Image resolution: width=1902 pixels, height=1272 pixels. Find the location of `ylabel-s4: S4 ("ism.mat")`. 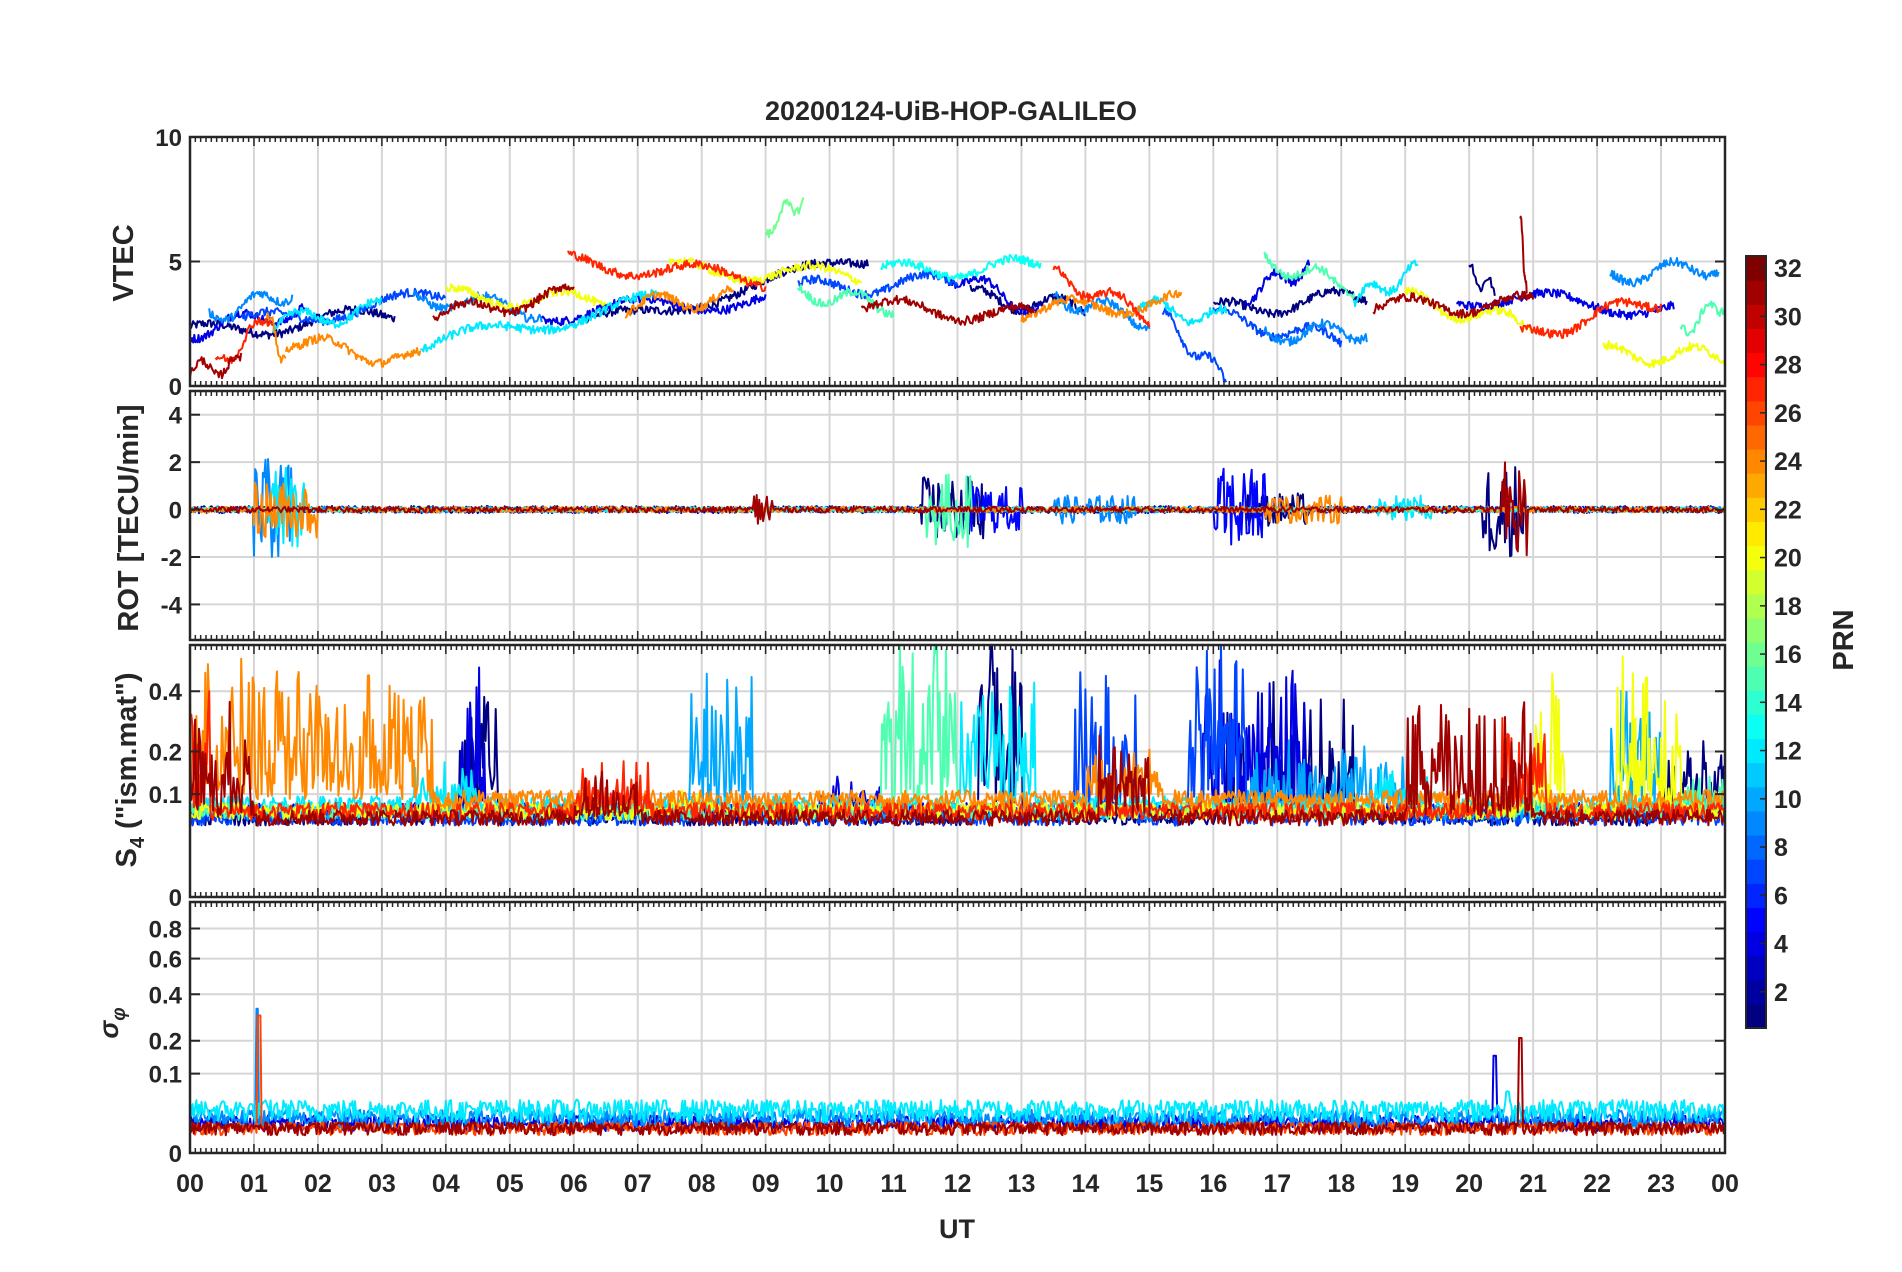

ylabel-s4: S4 ("ism.mat") is located at coordinates (130, 770).